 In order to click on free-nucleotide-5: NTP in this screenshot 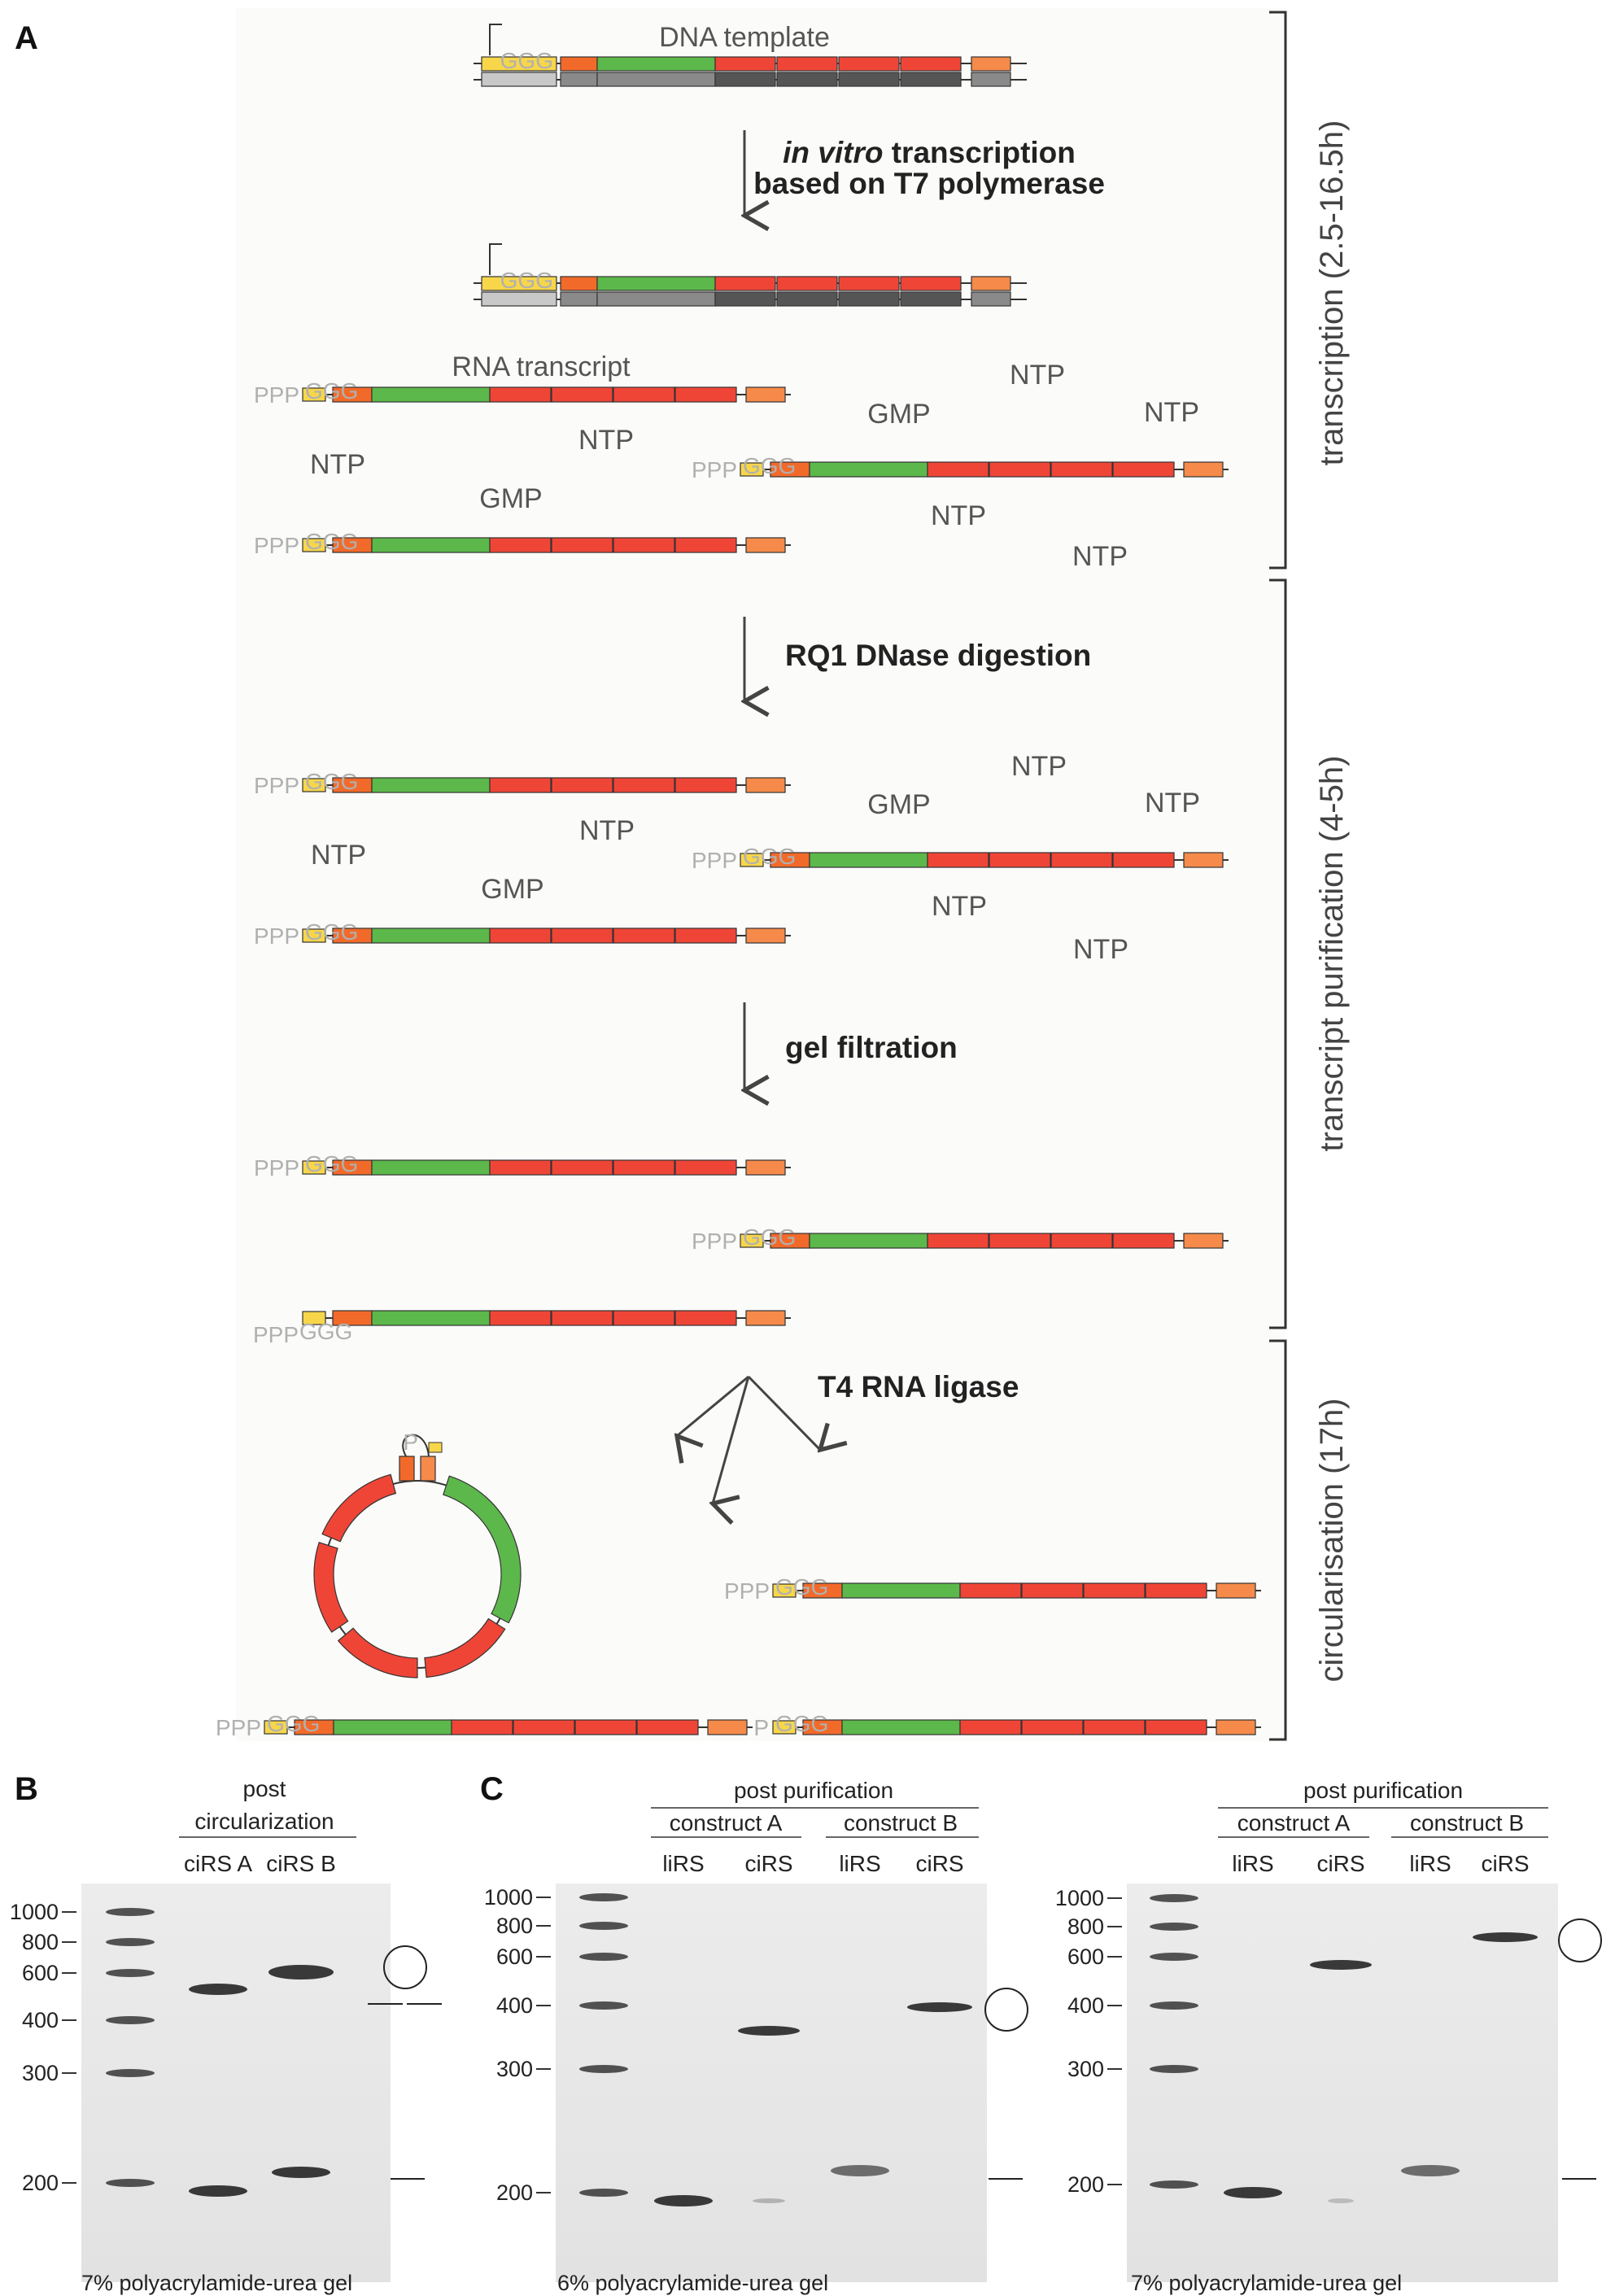, I will do `click(337, 464)`.